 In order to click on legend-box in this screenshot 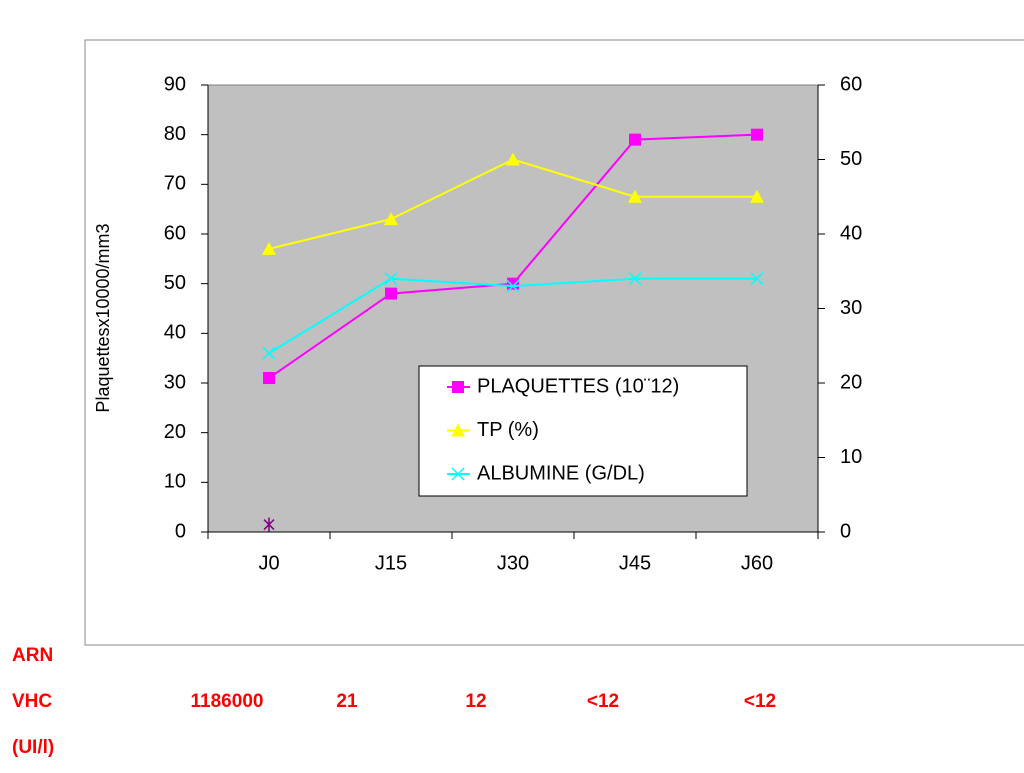, I will do `click(583, 431)`.